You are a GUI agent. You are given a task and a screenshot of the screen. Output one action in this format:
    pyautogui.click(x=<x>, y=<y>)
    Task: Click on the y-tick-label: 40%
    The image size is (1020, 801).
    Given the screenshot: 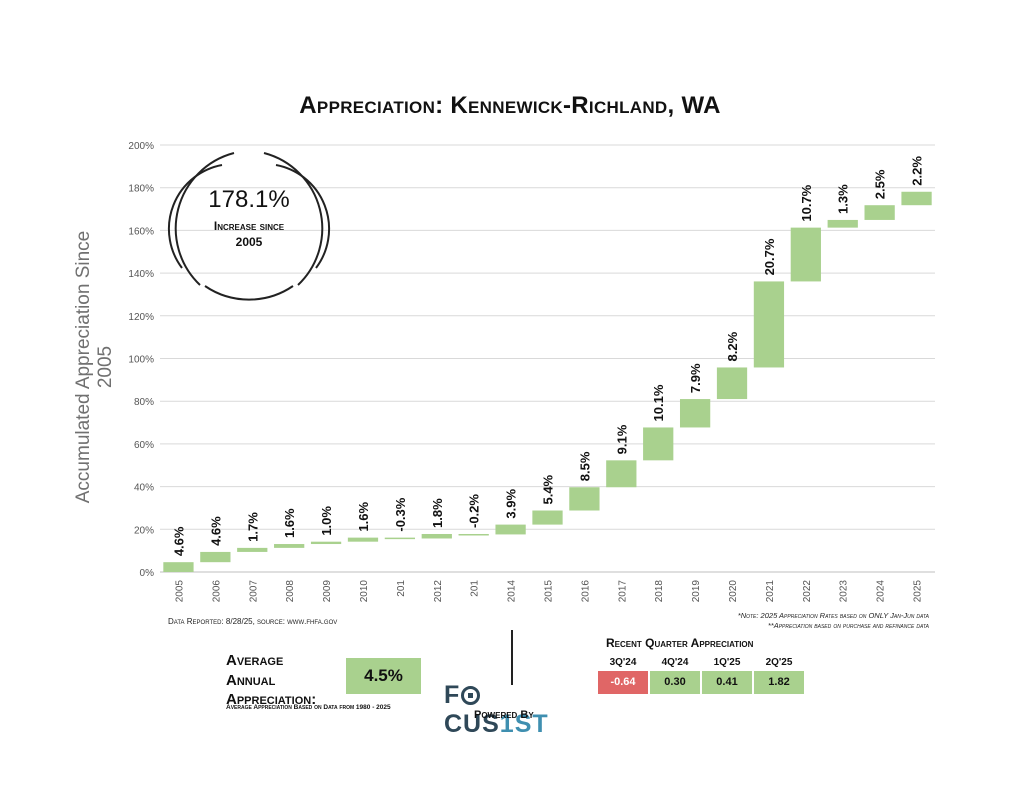 What is the action you would take?
    pyautogui.click(x=144, y=488)
    